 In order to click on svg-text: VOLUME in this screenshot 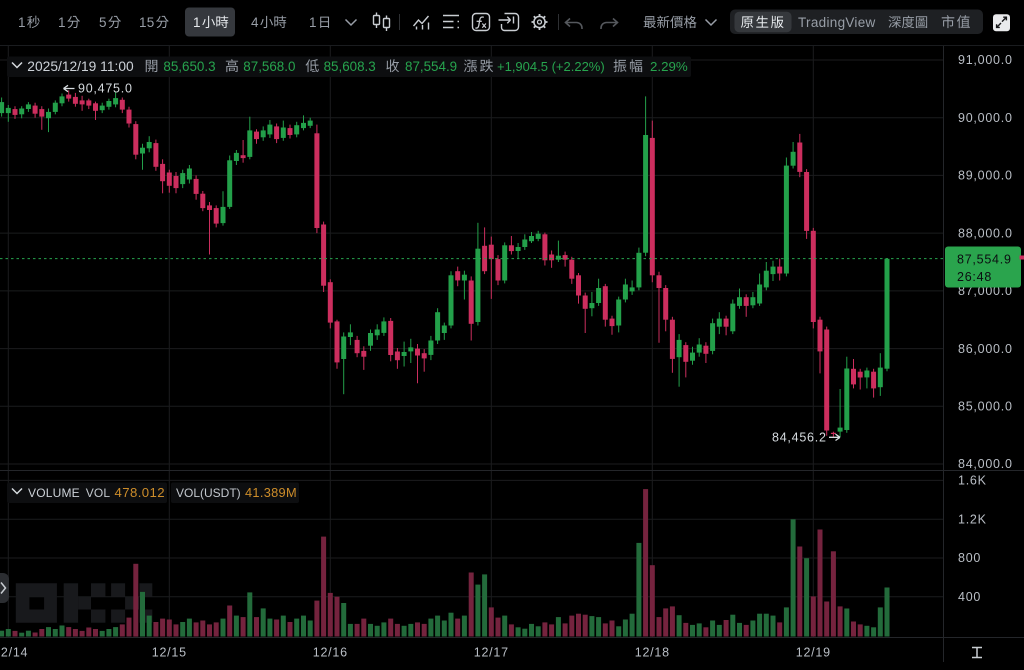, I will do `click(54, 493)`.